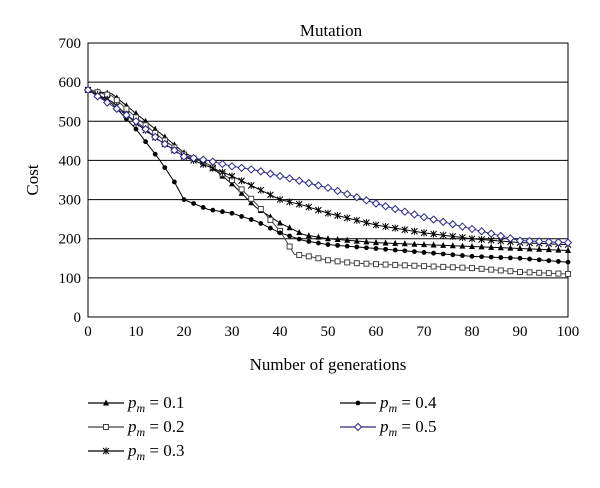 The height and width of the screenshot is (488, 600). Describe the element at coordinates (78, 318) in the screenshot. I see `y-tick-label: 0` at that location.